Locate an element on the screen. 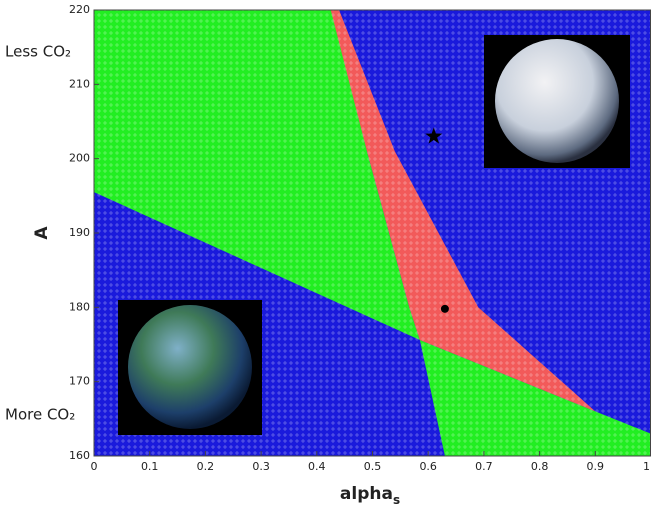  x-tick-label: 0.3 is located at coordinates (261, 466).